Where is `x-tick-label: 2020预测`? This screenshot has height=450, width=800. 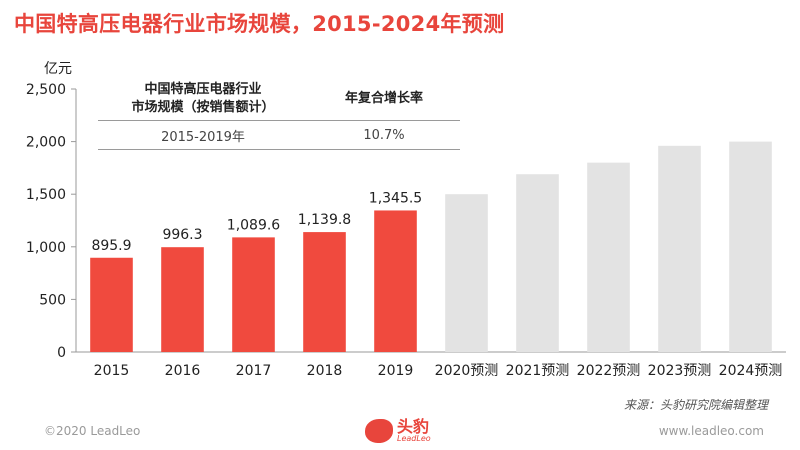 x-tick-label: 2020预测 is located at coordinates (467, 371).